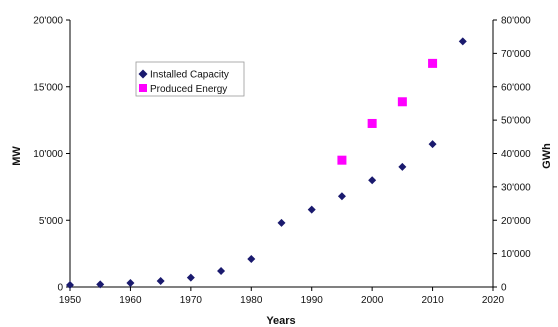 Image resolution: width=558 pixels, height=327 pixels. I want to click on y-right-tick-label: 70'000, so click(516, 54).